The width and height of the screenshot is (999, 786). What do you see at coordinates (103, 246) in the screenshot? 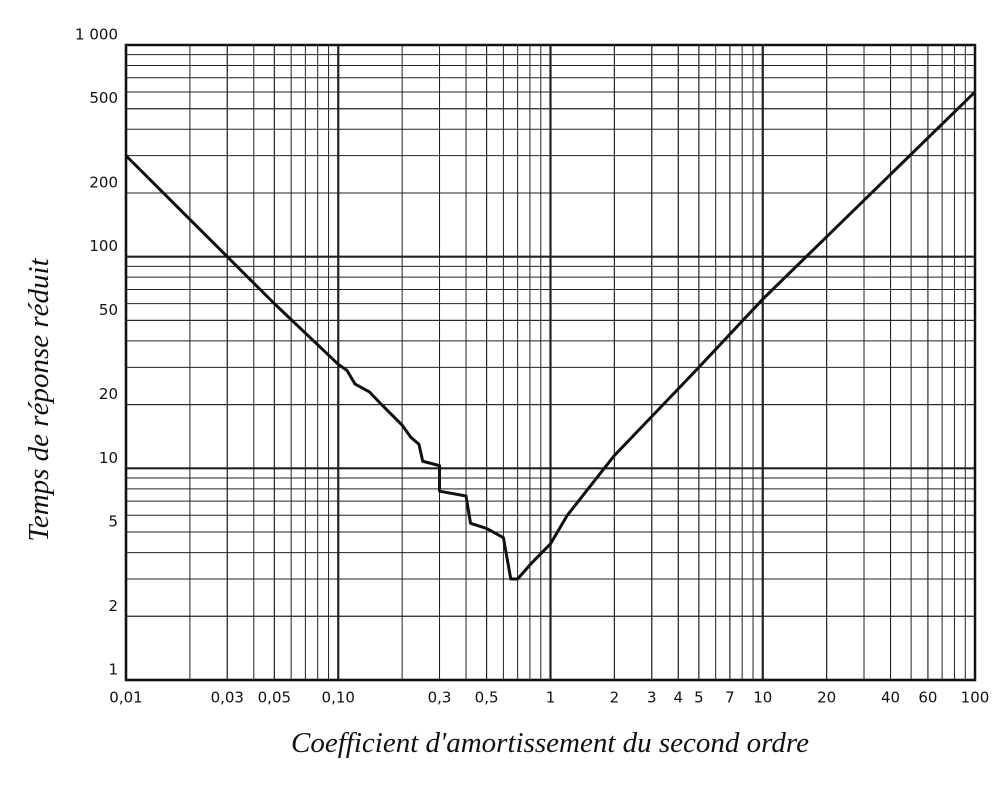
I see `y-tick-label: 100` at bounding box center [103, 246].